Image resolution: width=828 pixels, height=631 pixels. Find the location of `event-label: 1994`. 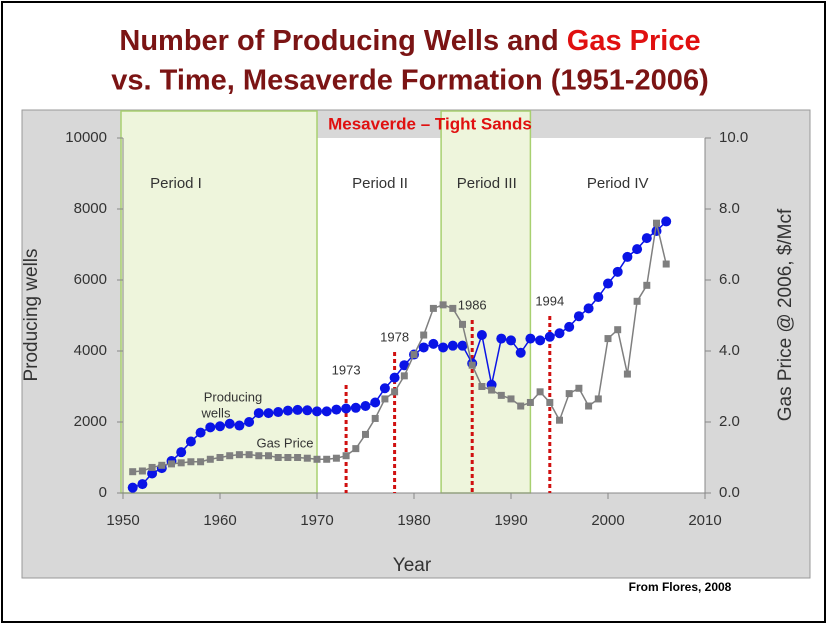

event-label: 1994 is located at coordinates (549, 300).